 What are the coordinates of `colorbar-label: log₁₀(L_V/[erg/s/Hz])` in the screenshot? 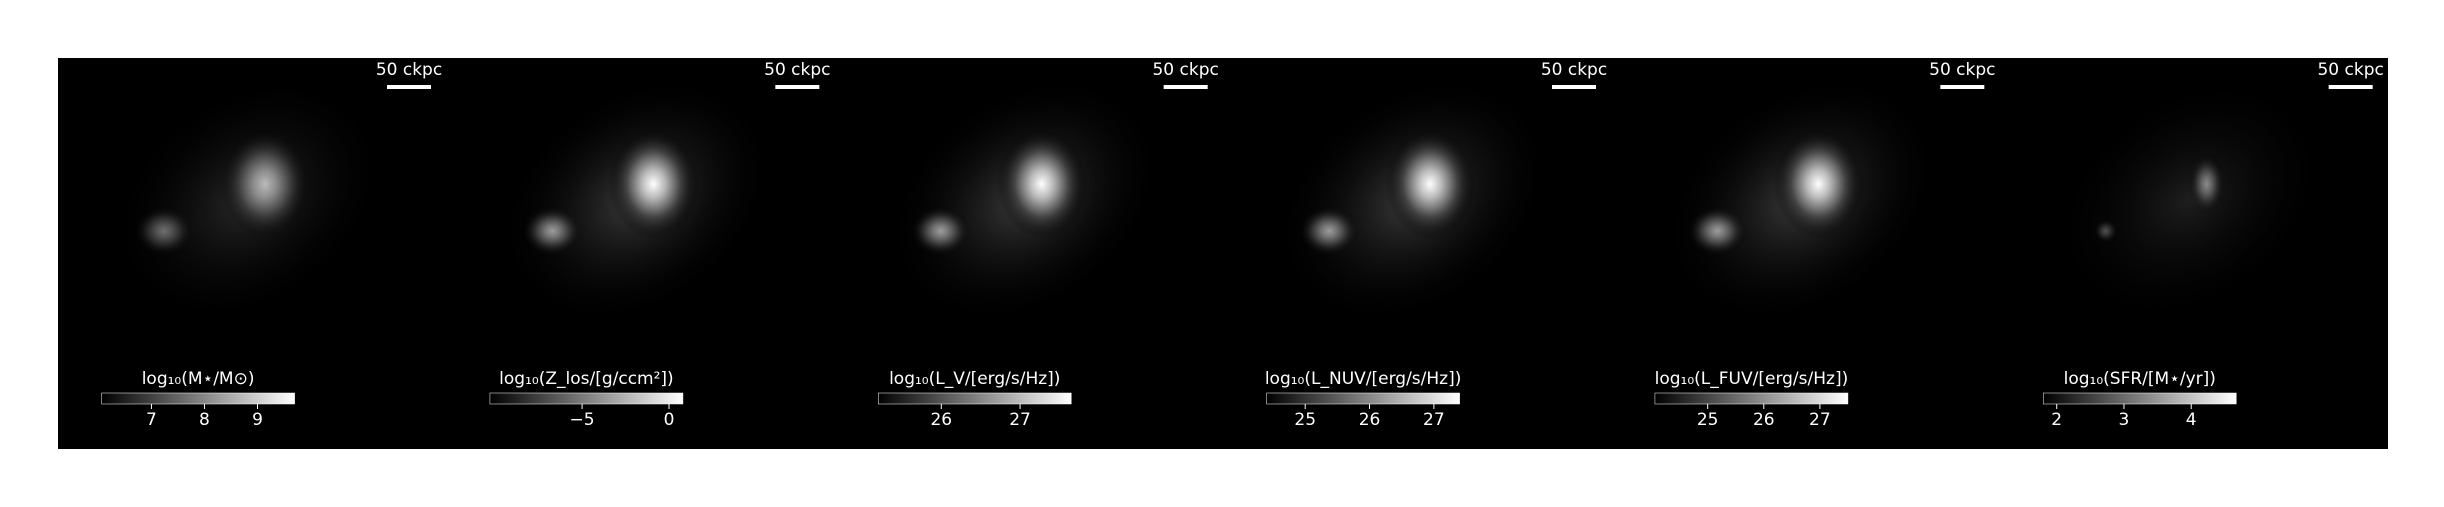 It's located at (974, 379).